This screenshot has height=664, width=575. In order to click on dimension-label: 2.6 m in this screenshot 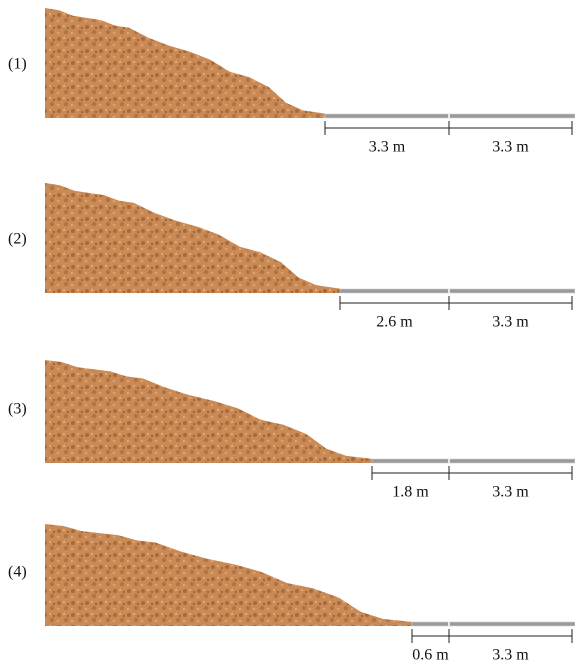, I will do `click(394, 322)`.